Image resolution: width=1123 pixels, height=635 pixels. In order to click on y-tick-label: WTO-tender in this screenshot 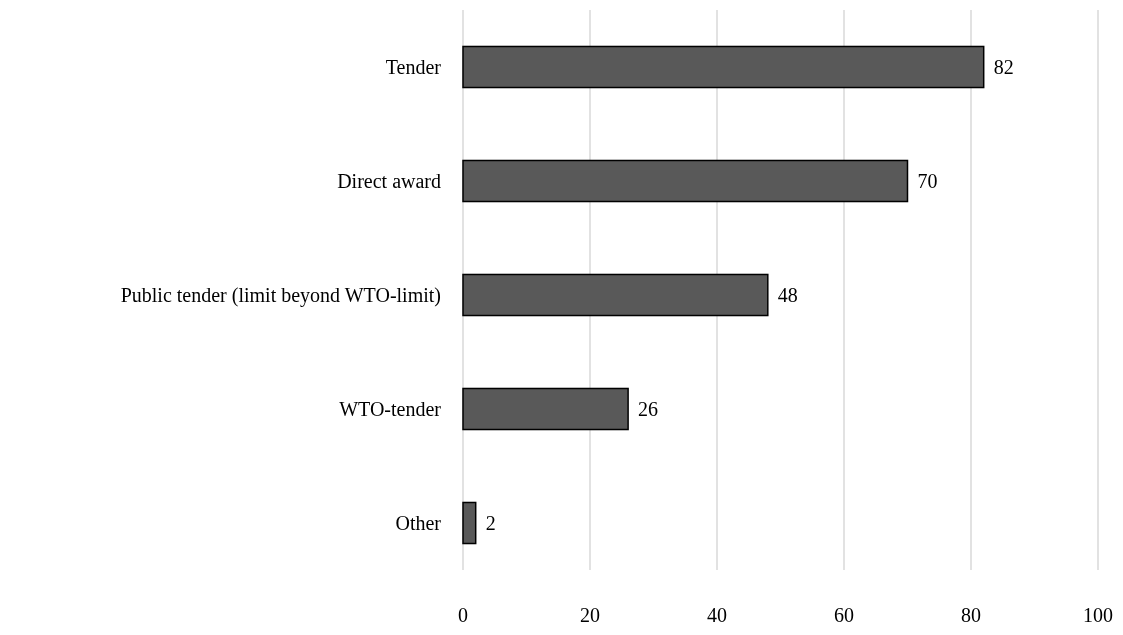, I will do `click(390, 409)`.